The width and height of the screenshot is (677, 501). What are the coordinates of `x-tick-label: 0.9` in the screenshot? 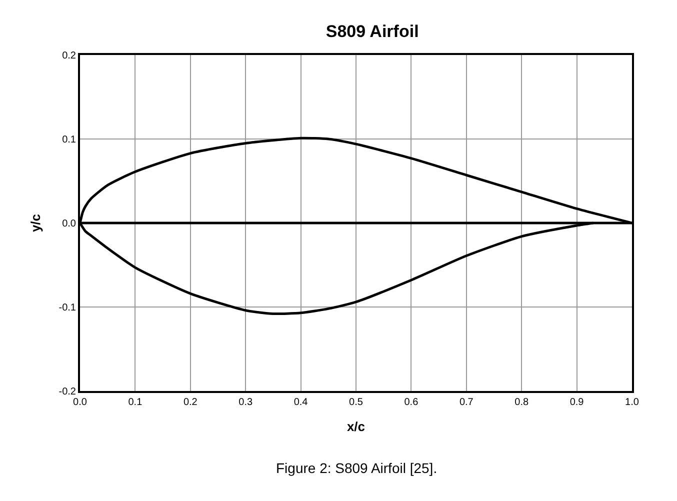 It's located at (577, 402).